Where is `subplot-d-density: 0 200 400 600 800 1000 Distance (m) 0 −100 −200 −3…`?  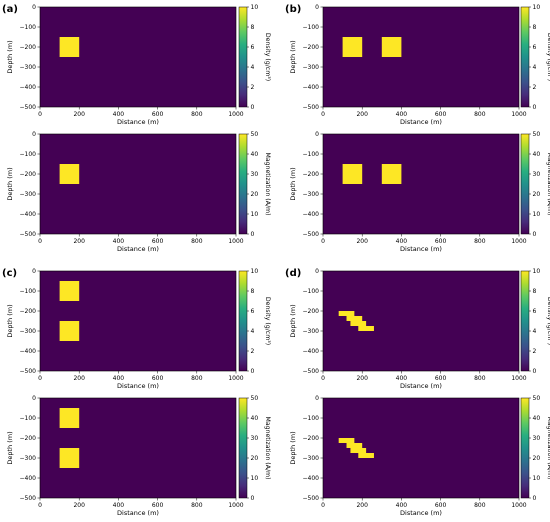 subplot-d-density: 0 200 400 600 800 1000 Distance (m) 0 −100 −200 −3… is located at coordinates (419, 329).